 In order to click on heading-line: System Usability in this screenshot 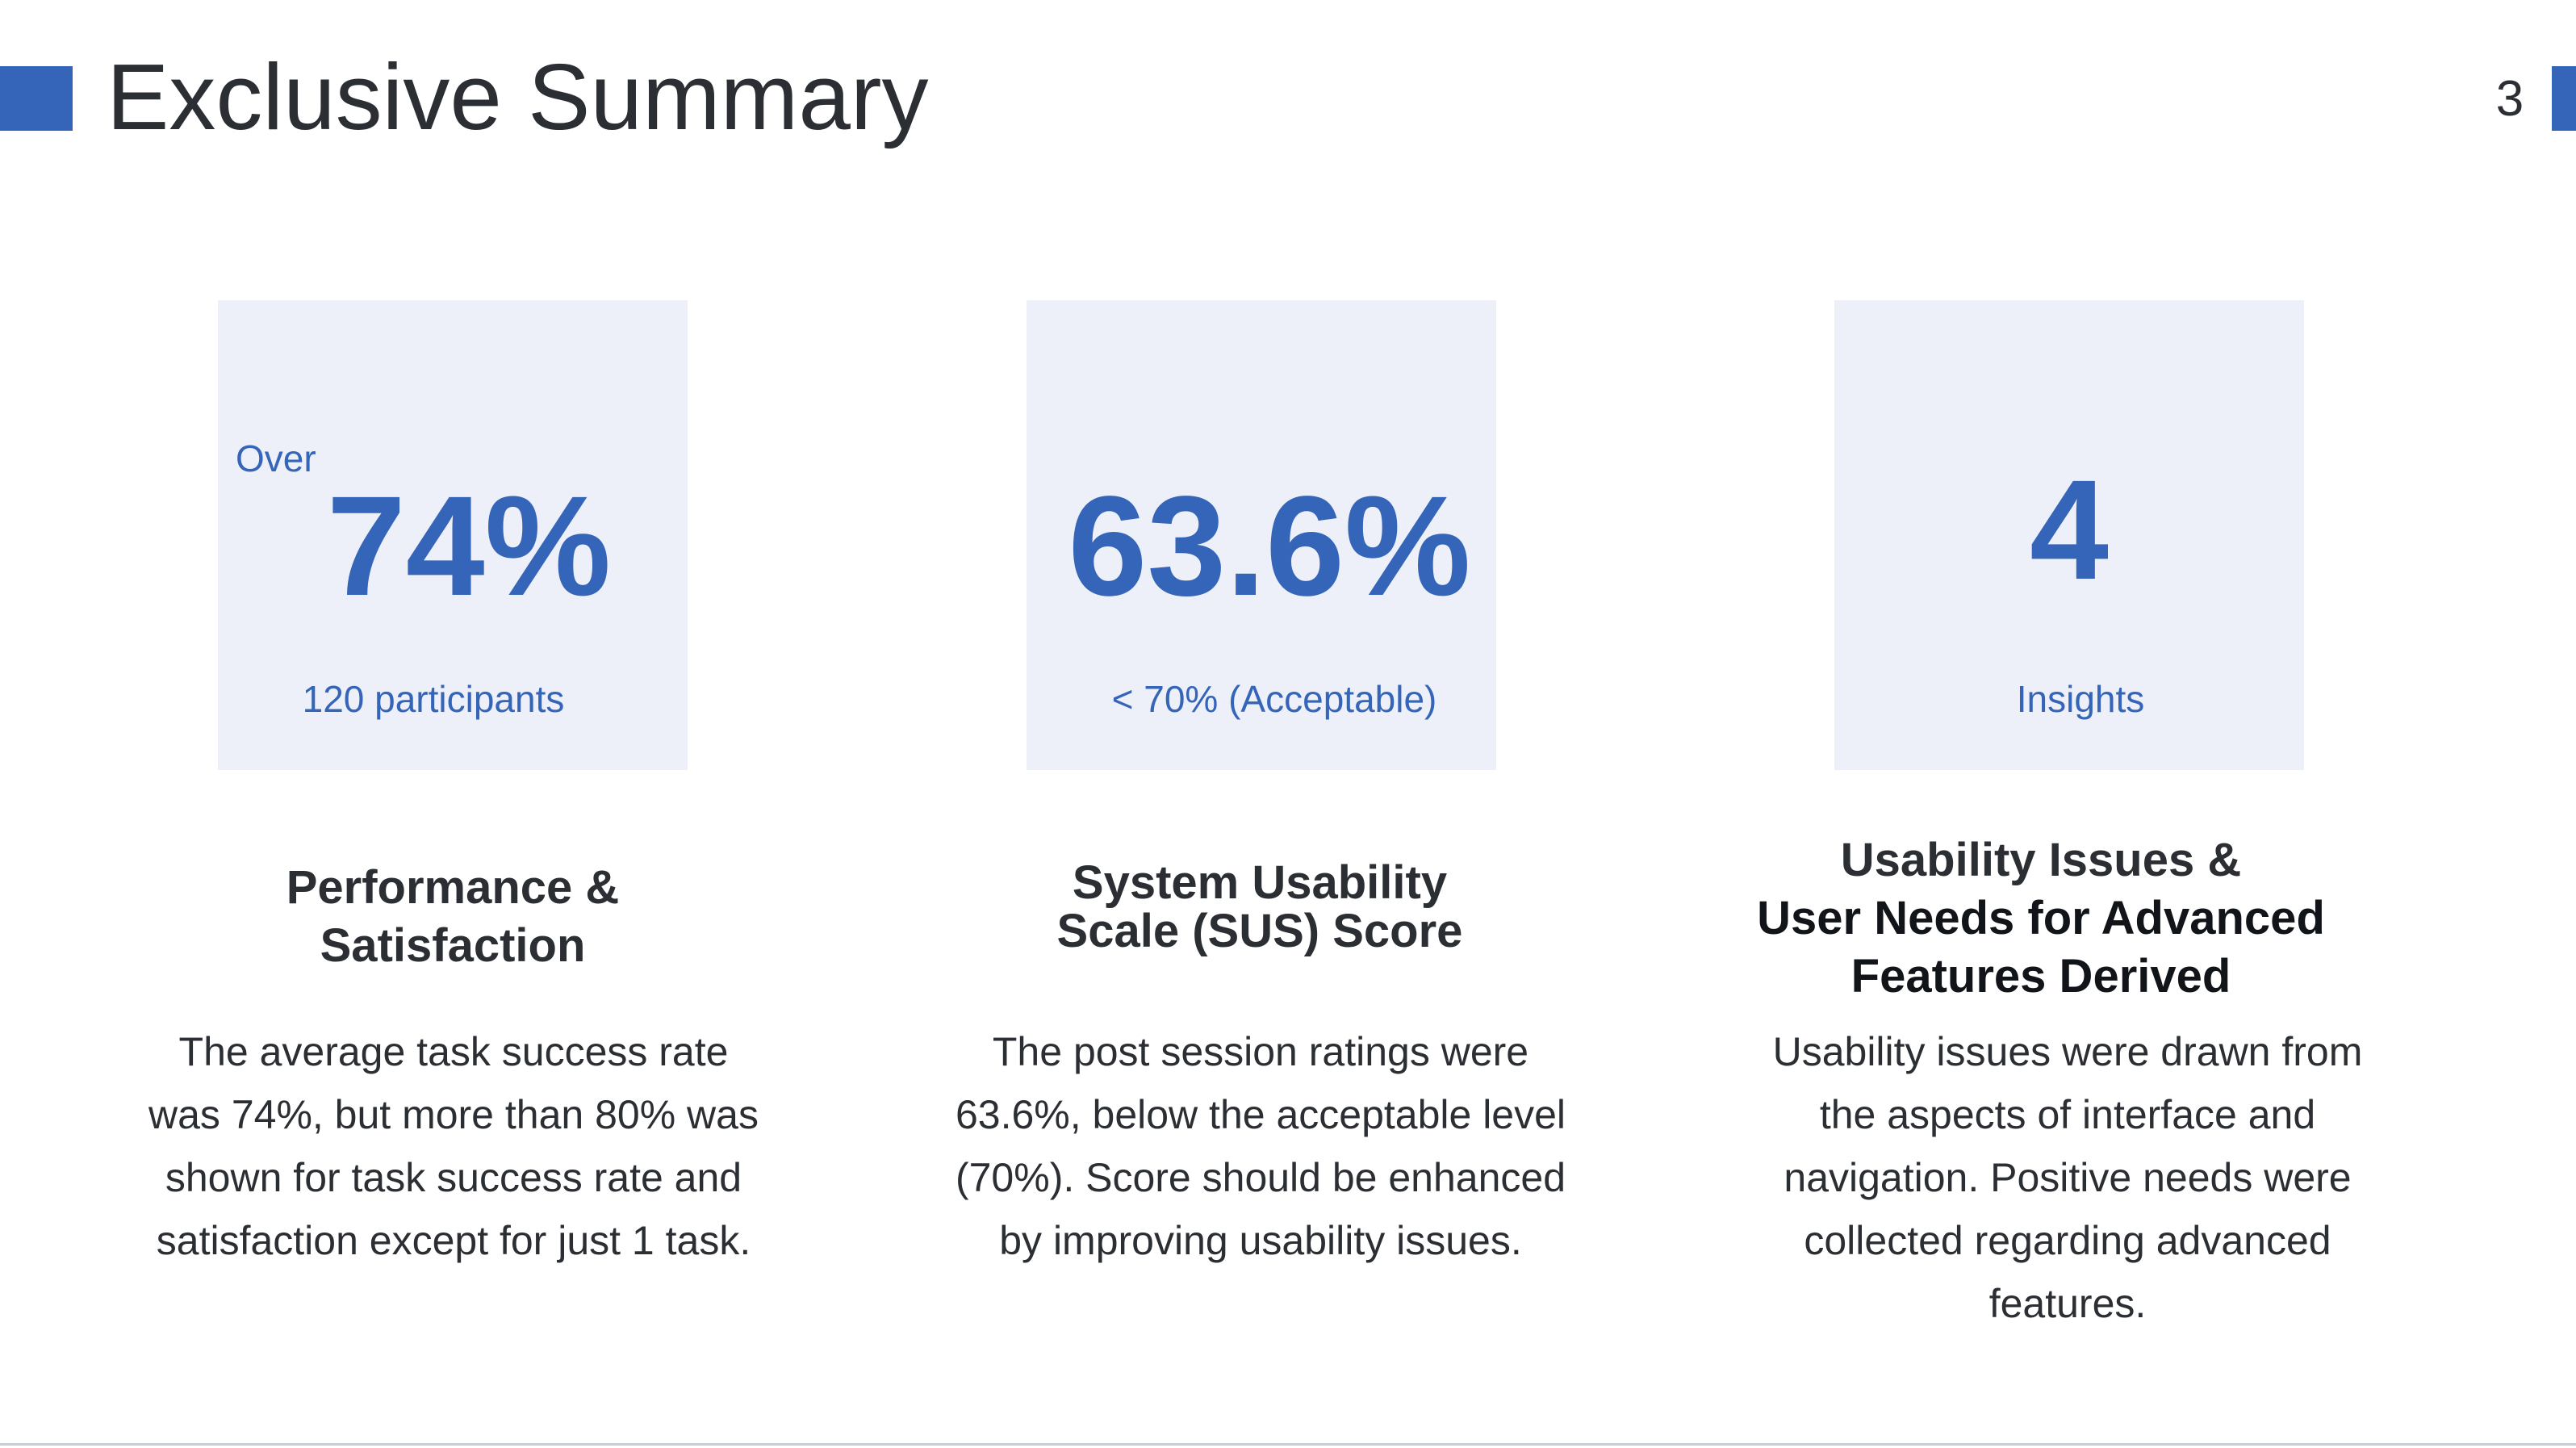, I will do `click(1260, 882)`.